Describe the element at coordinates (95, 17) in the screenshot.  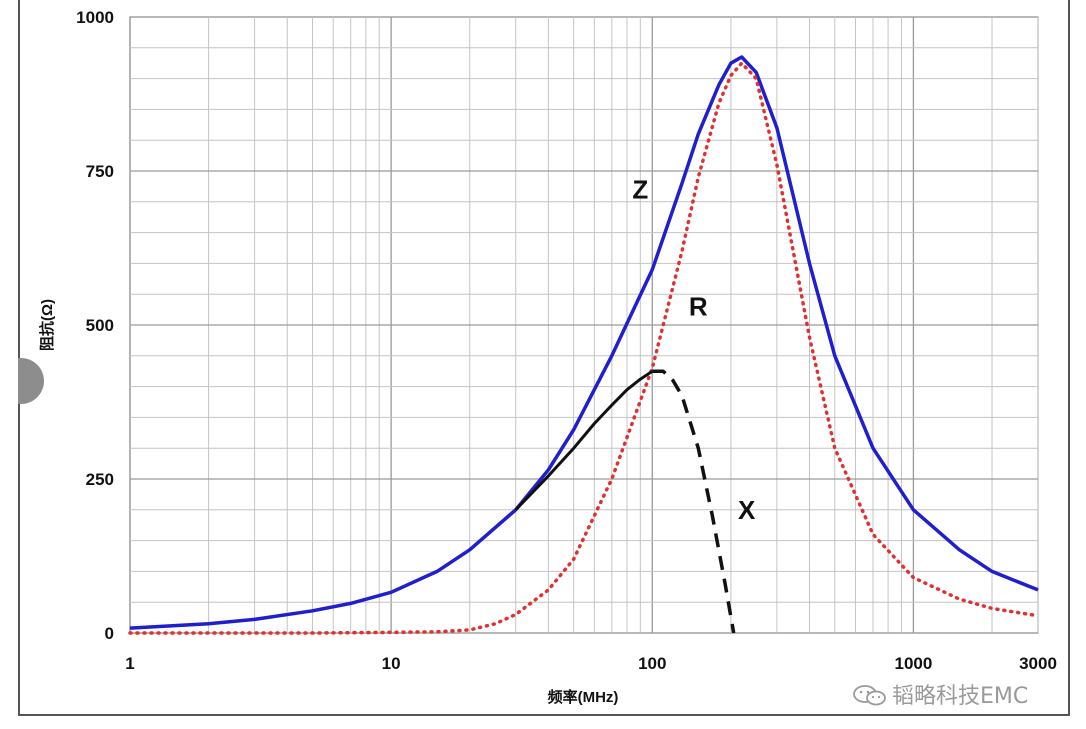
I see `y-tick-label: 1000` at that location.